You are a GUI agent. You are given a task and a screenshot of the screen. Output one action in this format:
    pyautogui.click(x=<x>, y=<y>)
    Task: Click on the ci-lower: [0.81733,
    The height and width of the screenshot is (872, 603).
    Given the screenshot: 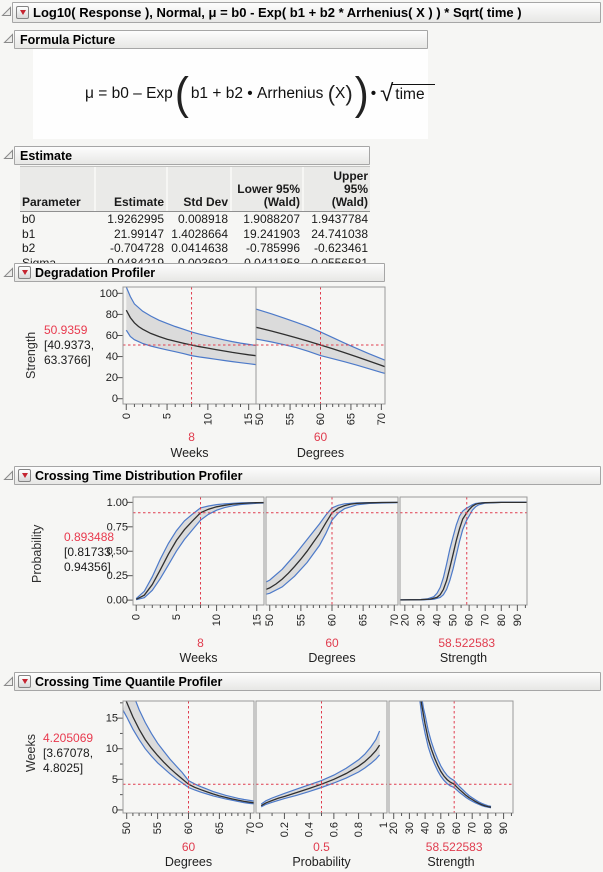 What is the action you would take?
    pyautogui.click(x=89, y=552)
    